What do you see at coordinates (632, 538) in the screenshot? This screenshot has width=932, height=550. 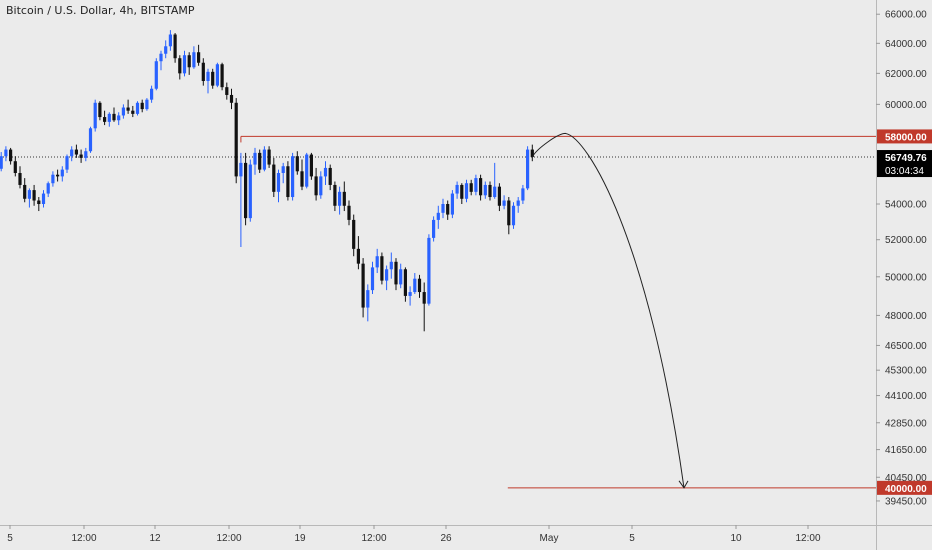 I see `x-tick-label: 5` at bounding box center [632, 538].